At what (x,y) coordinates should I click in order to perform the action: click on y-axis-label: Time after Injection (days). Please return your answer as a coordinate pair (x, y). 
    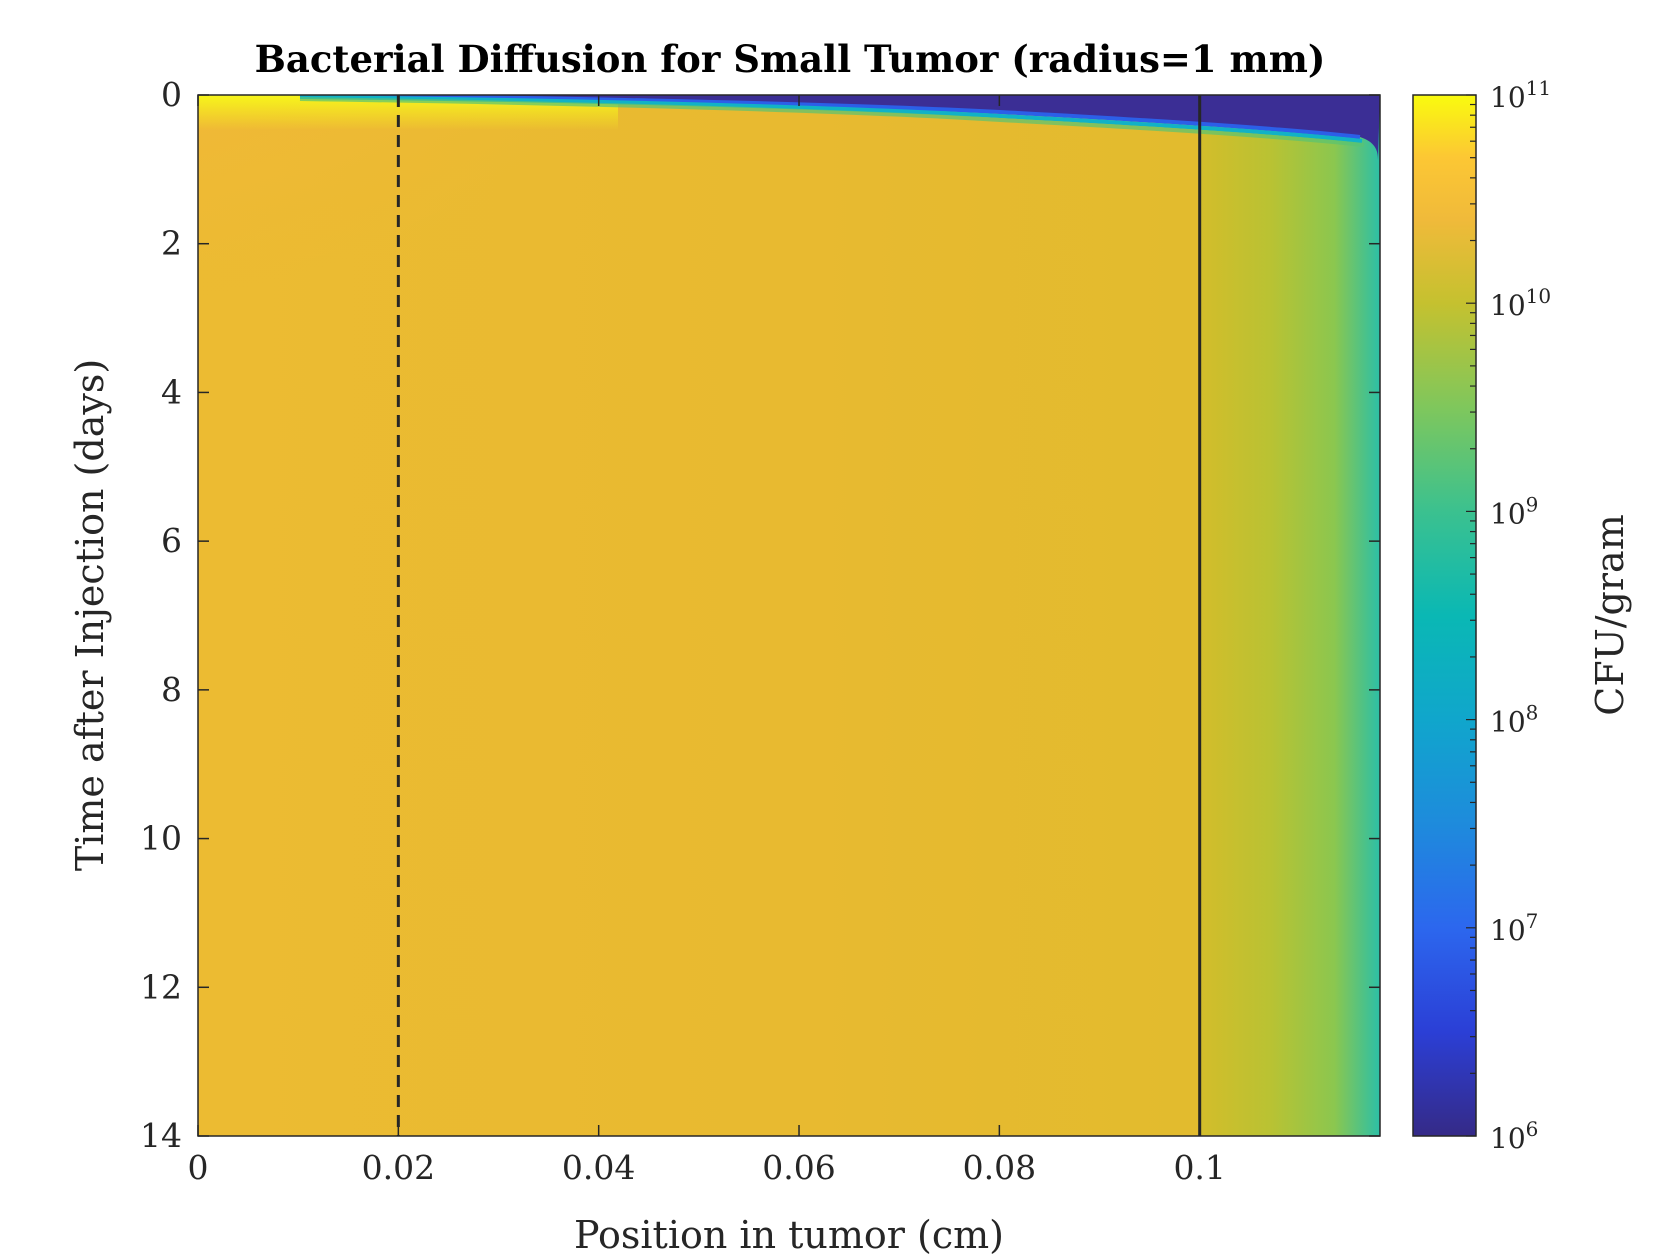
    Looking at the image, I should click on (90, 615).